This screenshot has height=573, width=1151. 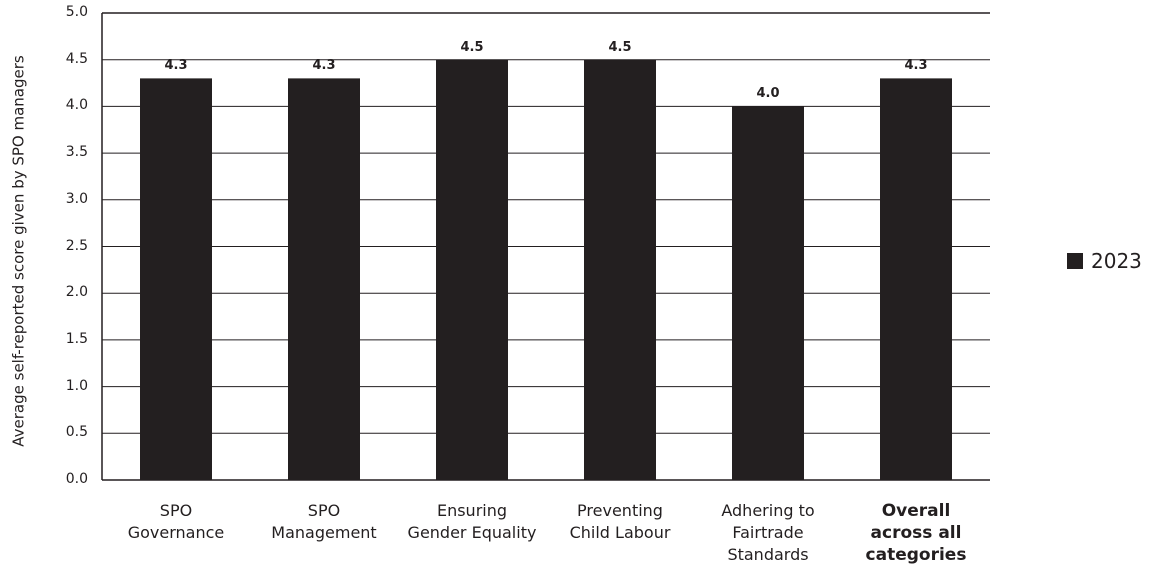 What do you see at coordinates (76, 338) in the screenshot?
I see `y-tick-label: 1.5` at bounding box center [76, 338].